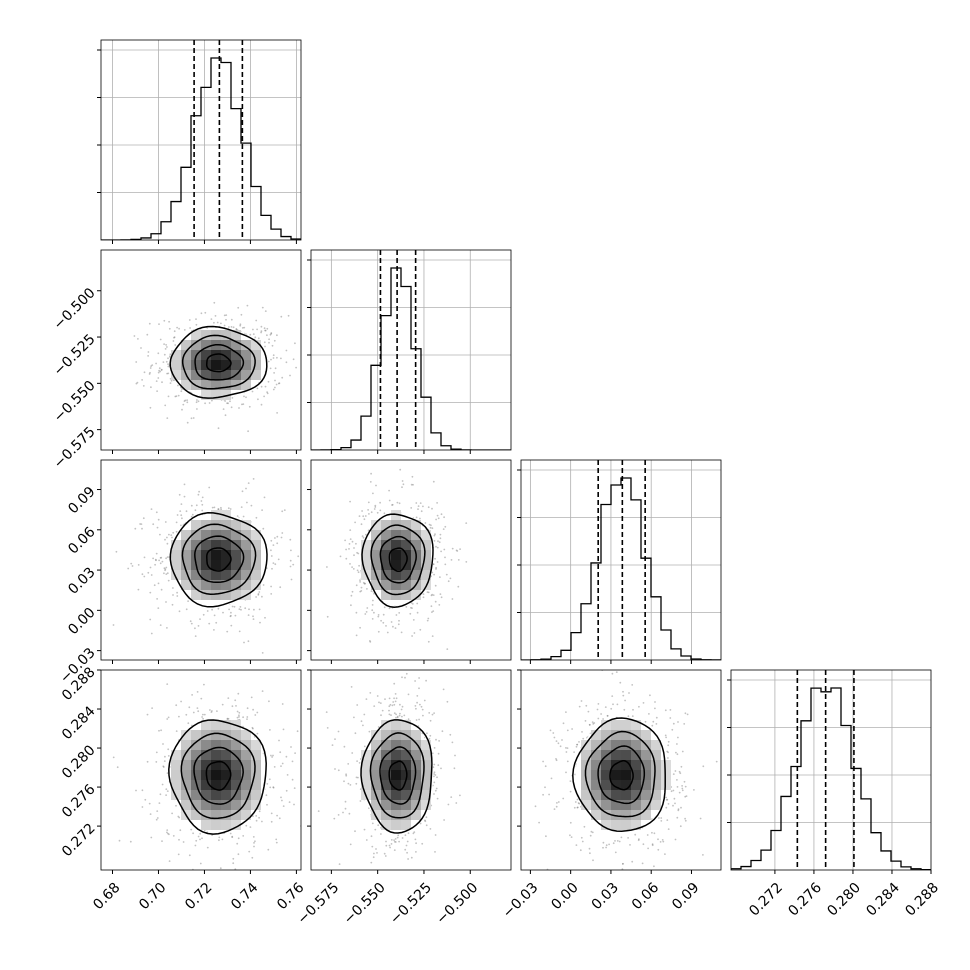  What do you see at coordinates (218, 363) in the screenshot?
I see `contour-line` at bounding box center [218, 363].